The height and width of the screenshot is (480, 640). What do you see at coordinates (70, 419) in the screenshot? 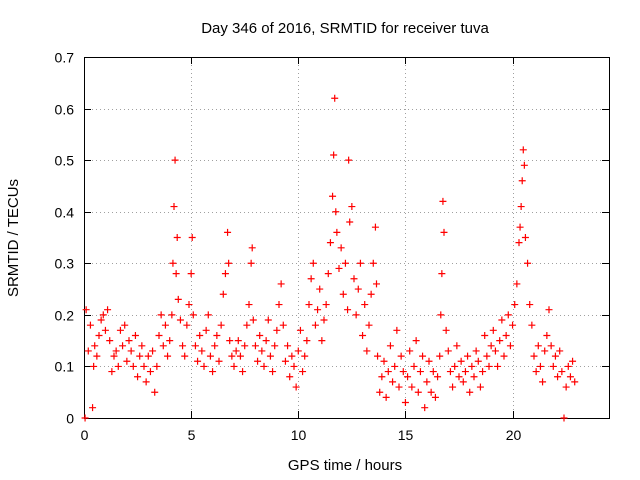
I see `y-tick-label: 0` at bounding box center [70, 419].